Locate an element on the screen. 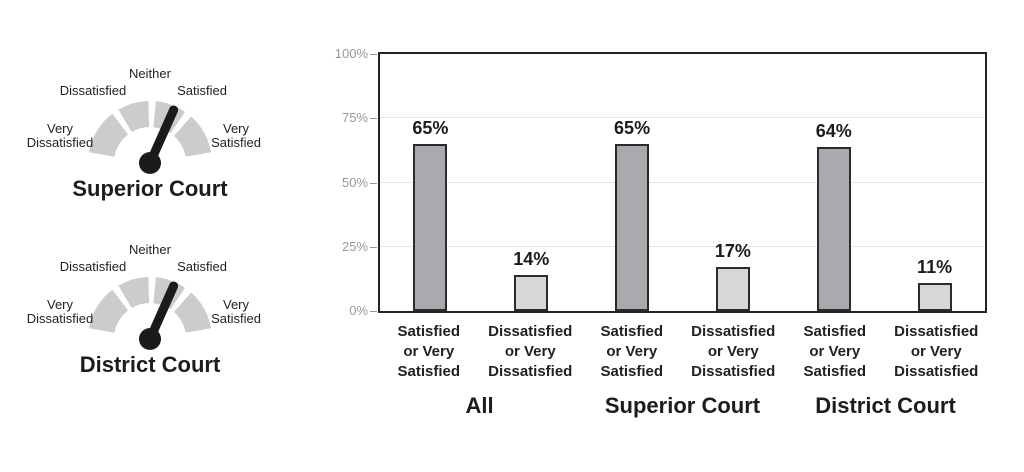  y-tick-label: 25% is located at coordinates (354, 246).